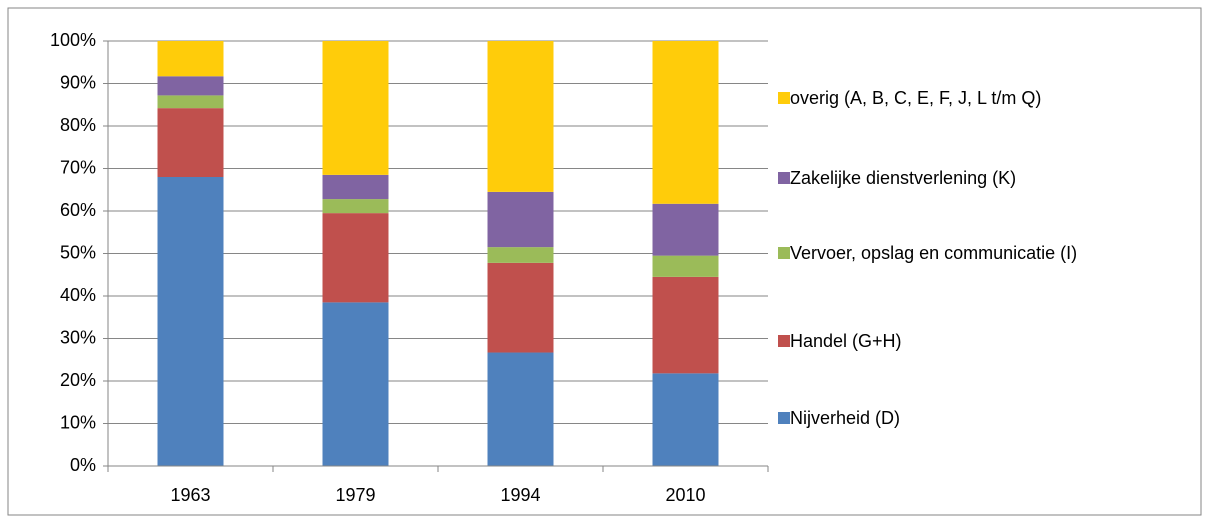  I want to click on legend-item: Zakelijke dienstverlening (K), so click(903, 178).